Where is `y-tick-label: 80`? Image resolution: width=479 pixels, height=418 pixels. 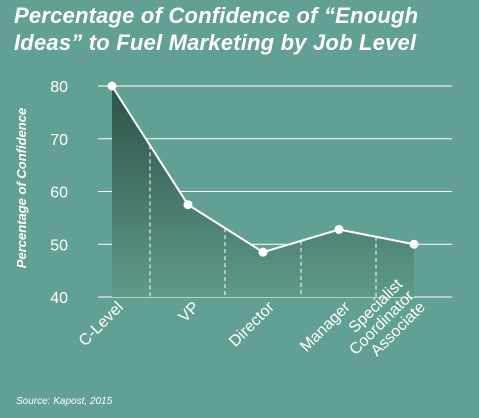
y-tick-label: 80 is located at coordinates (59, 87).